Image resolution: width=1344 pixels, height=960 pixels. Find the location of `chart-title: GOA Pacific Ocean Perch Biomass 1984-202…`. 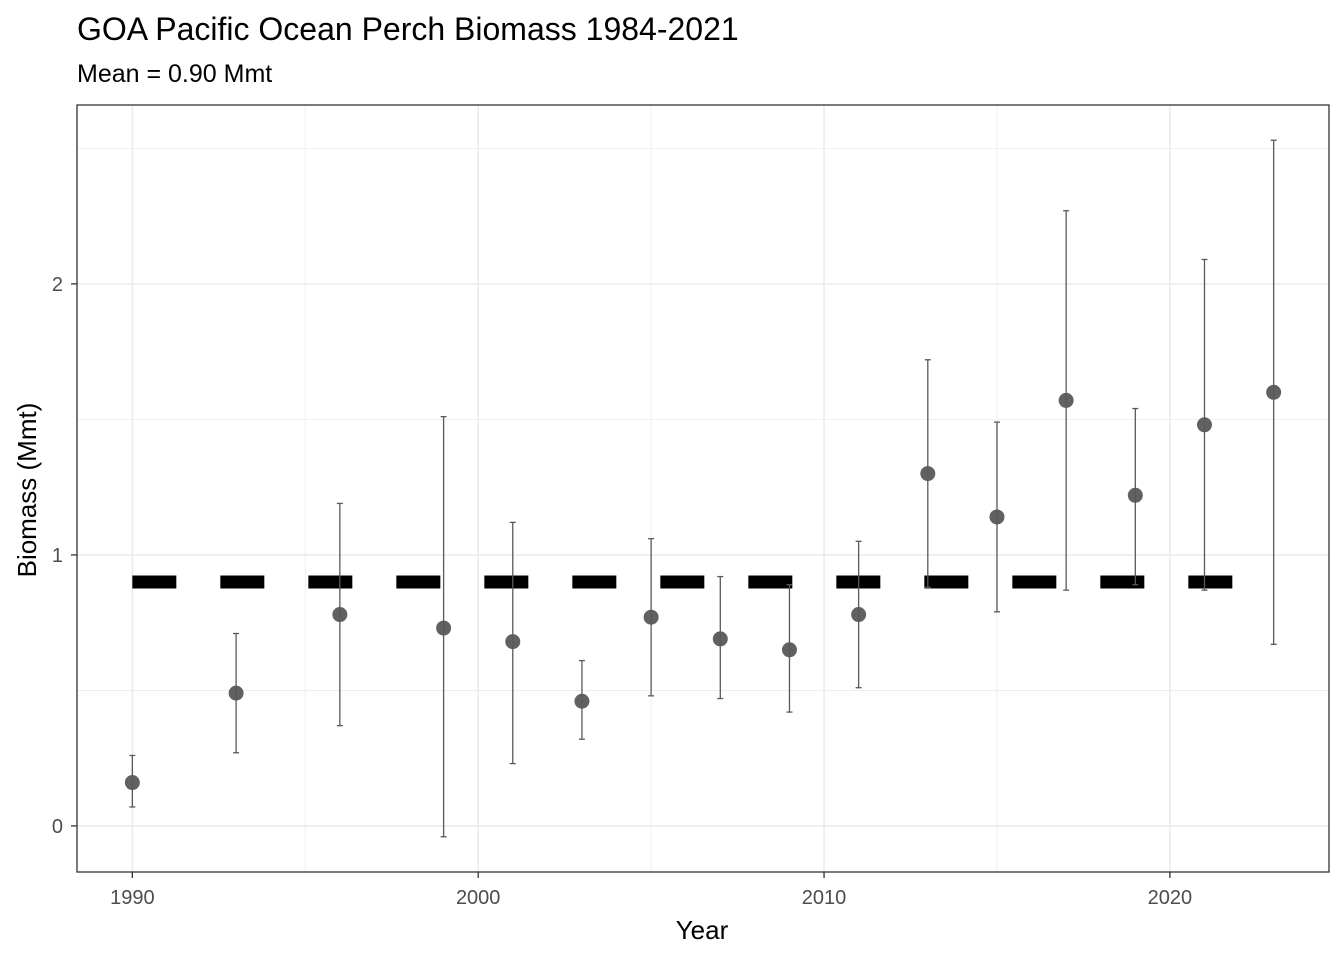

chart-title: GOA Pacific Ocean Perch Biomass 1984-202… is located at coordinates (408, 29).